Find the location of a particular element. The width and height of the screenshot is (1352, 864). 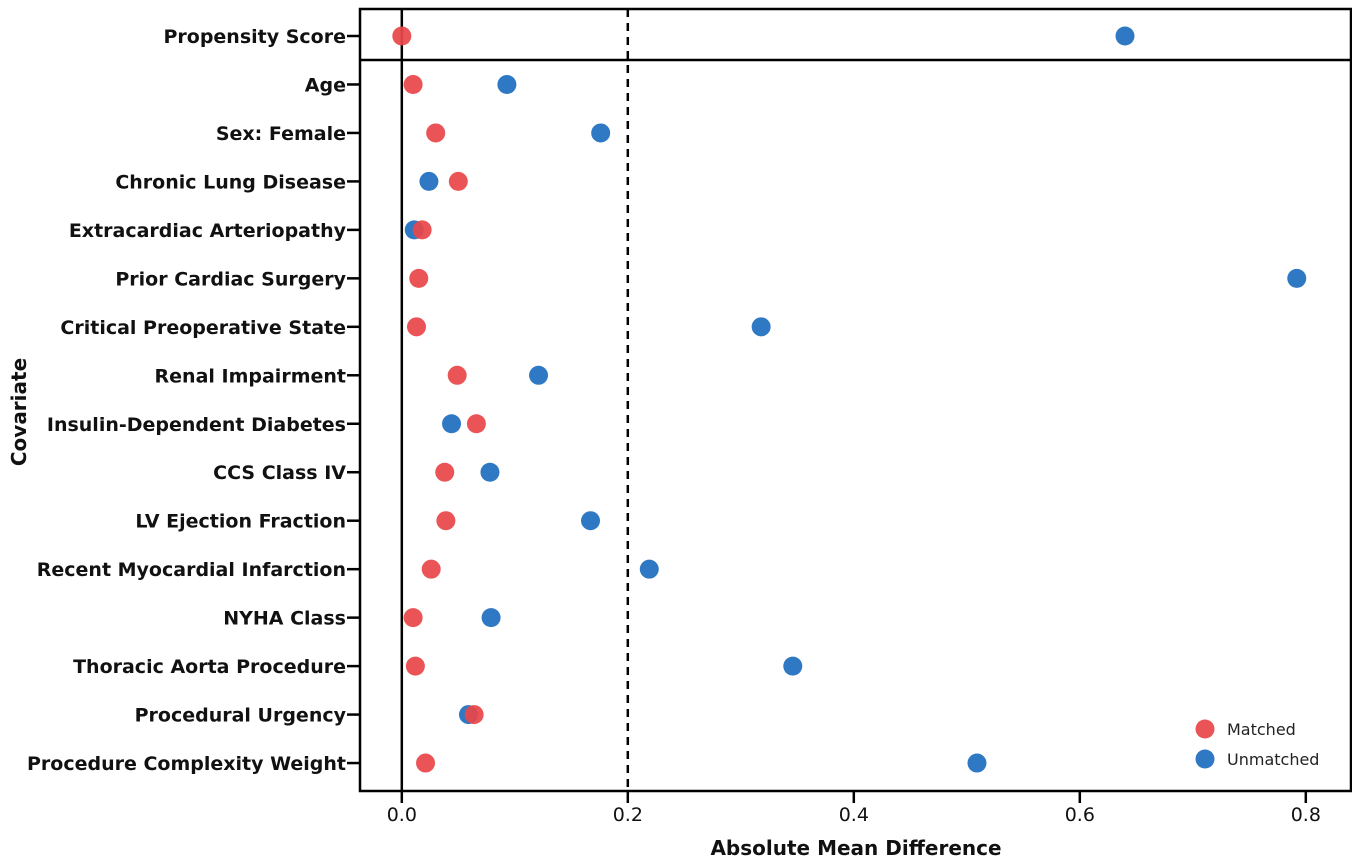

legend-label: Unmatched is located at coordinates (1273, 759).